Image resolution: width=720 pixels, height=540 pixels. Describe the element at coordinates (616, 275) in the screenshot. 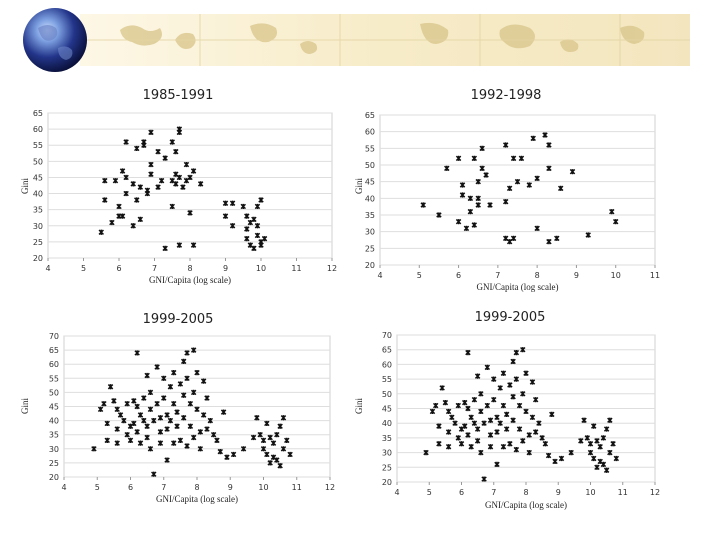

I see `x-tick-label: 10` at that location.